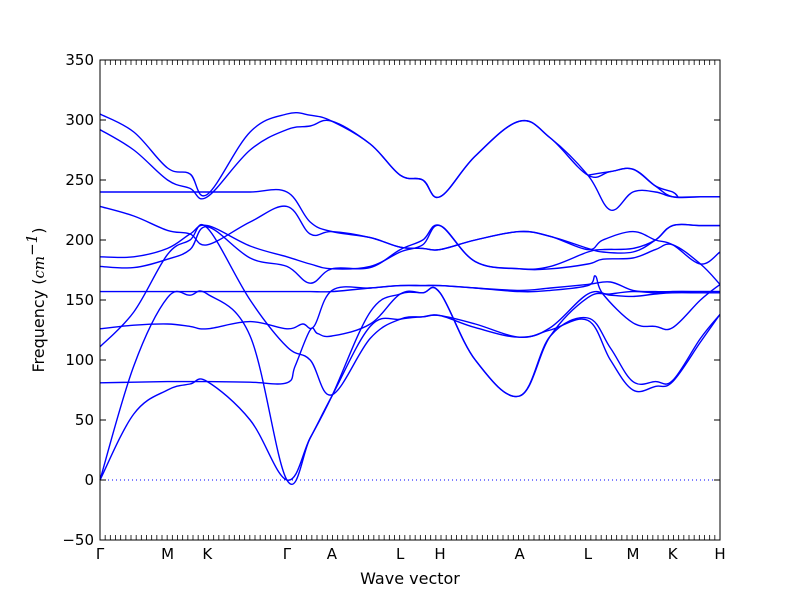 Image resolution: width=800 pixels, height=600 pixels. I want to click on y-tick-label: 0, so click(89, 480).